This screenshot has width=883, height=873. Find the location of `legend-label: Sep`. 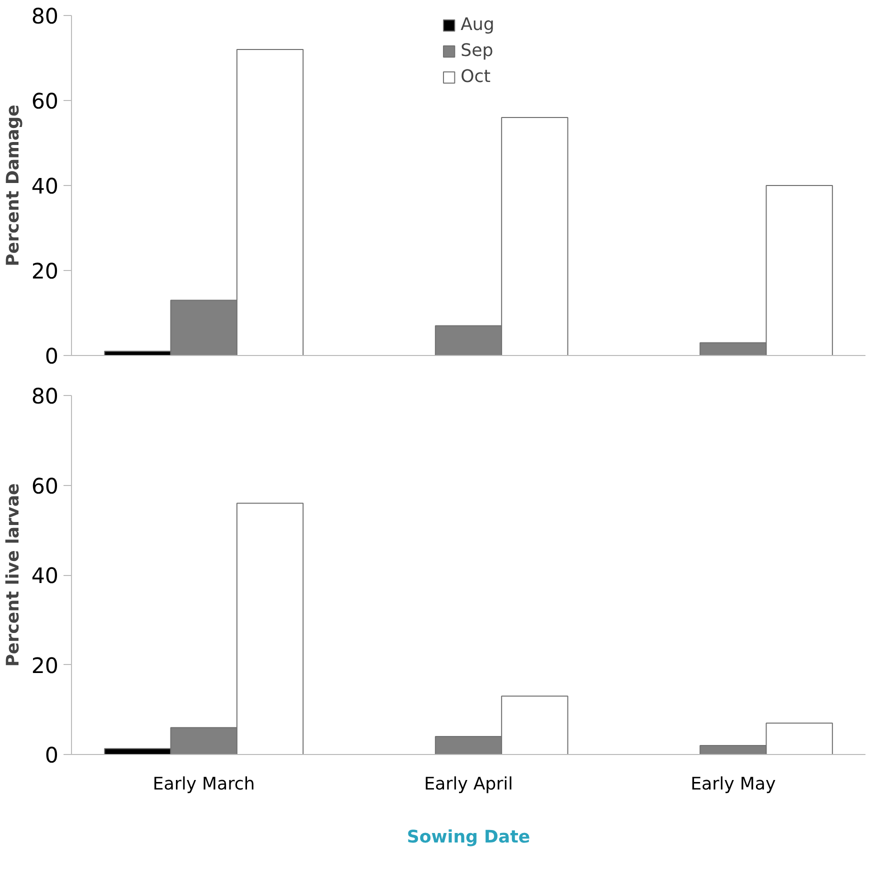

legend-label: Sep is located at coordinates (477, 51).